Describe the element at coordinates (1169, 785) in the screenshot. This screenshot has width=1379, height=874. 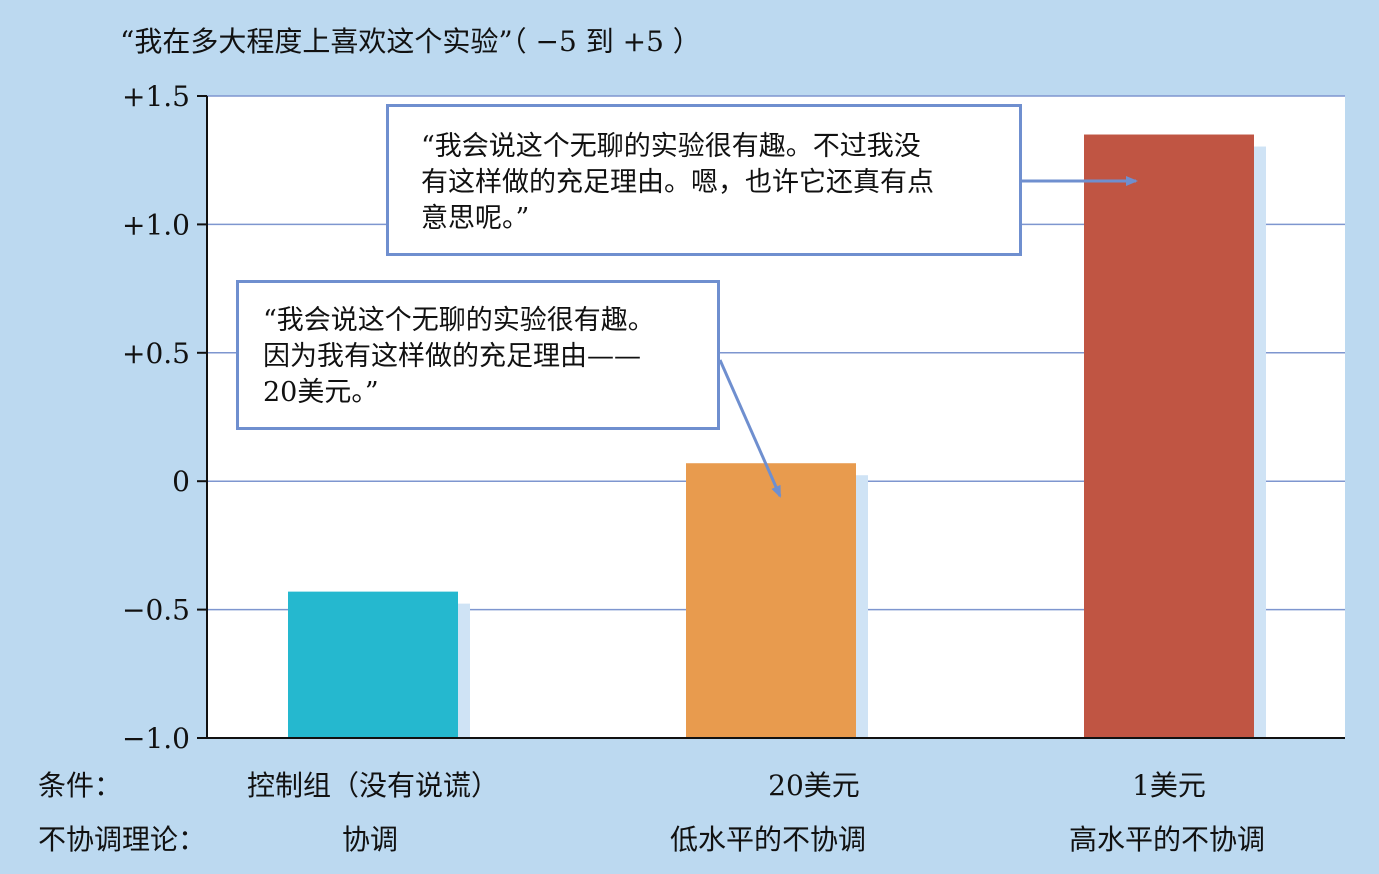
I see `condition-label-1-dollar: 1美元` at that location.